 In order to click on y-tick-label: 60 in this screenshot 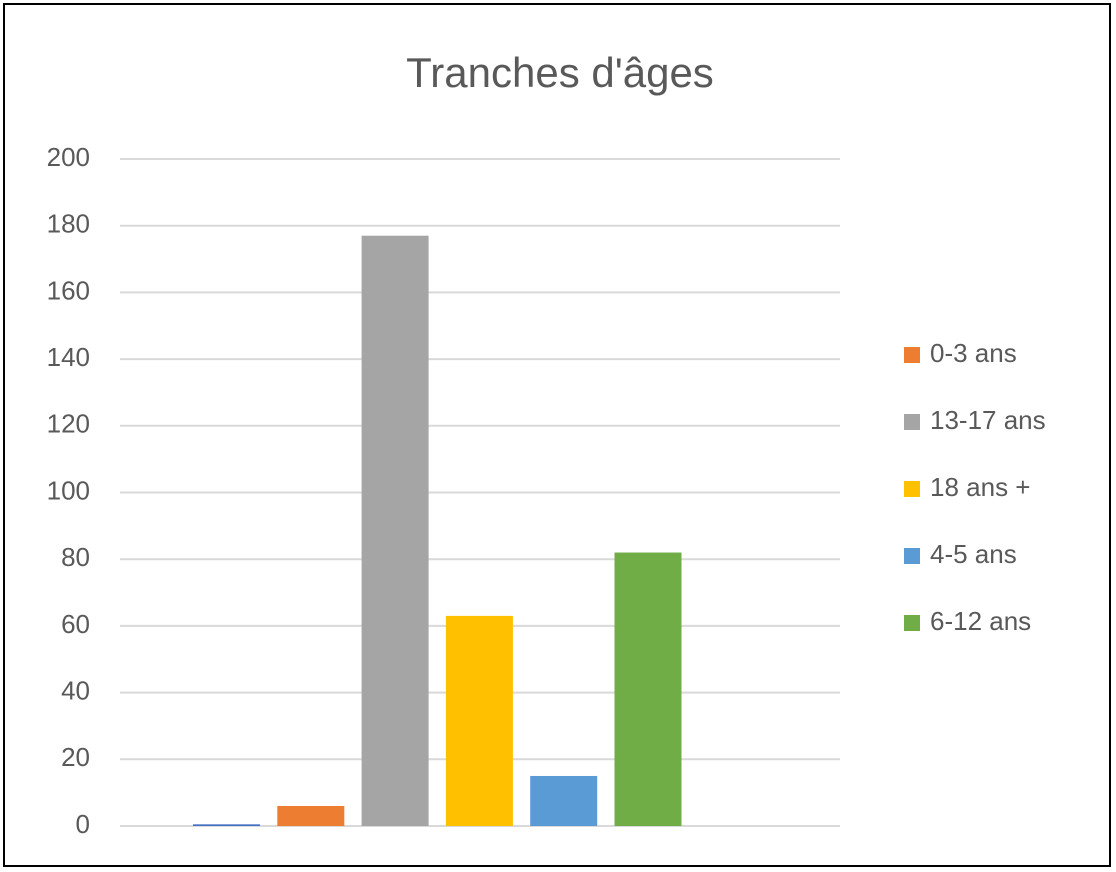, I will do `click(75, 624)`.